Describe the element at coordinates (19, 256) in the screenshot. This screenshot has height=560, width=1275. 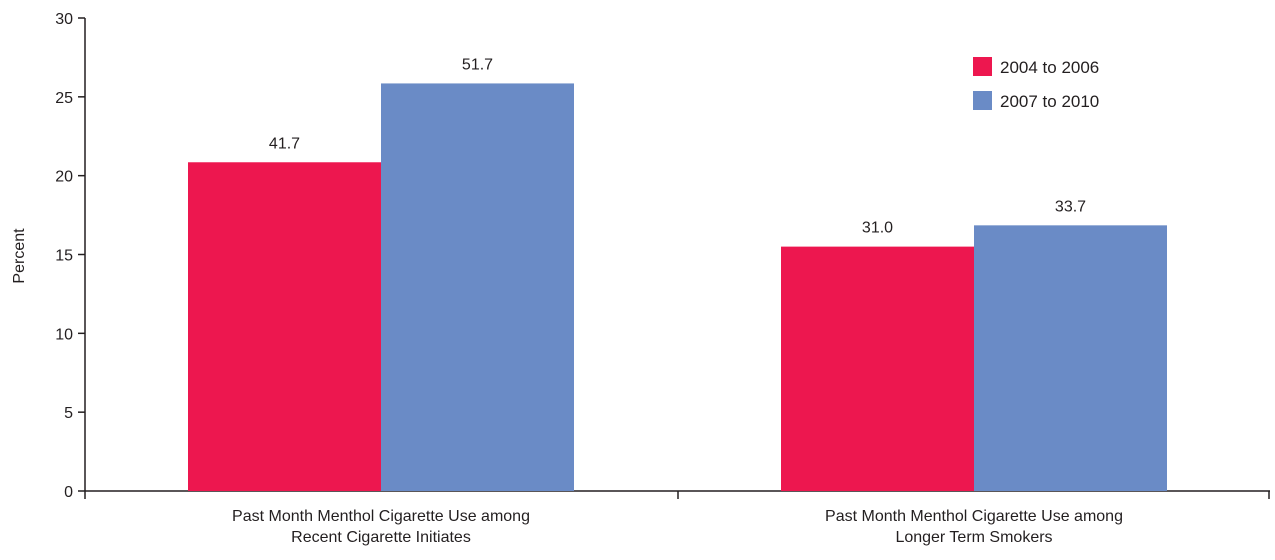
I see `y-axis-label: Percent` at that location.